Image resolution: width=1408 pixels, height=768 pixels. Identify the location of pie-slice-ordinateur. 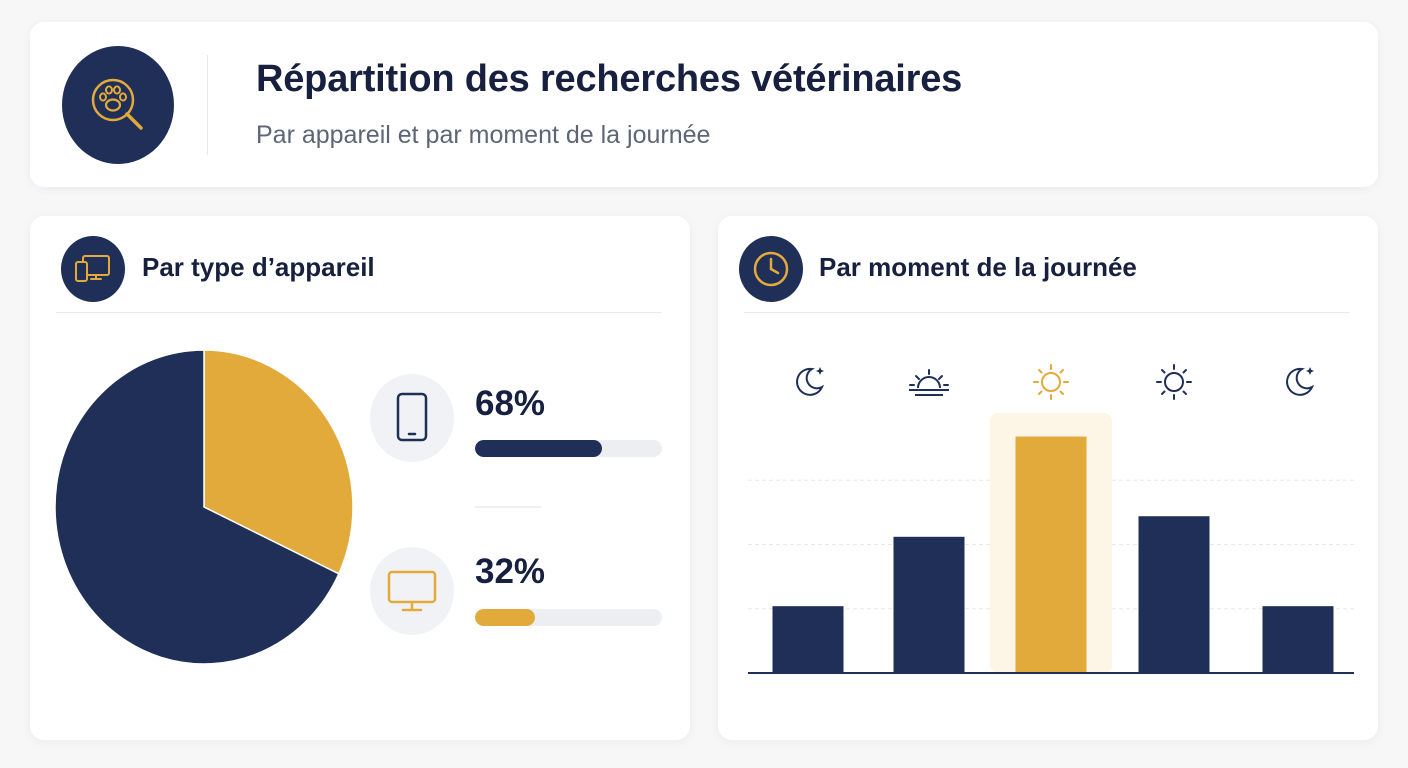
(278, 462).